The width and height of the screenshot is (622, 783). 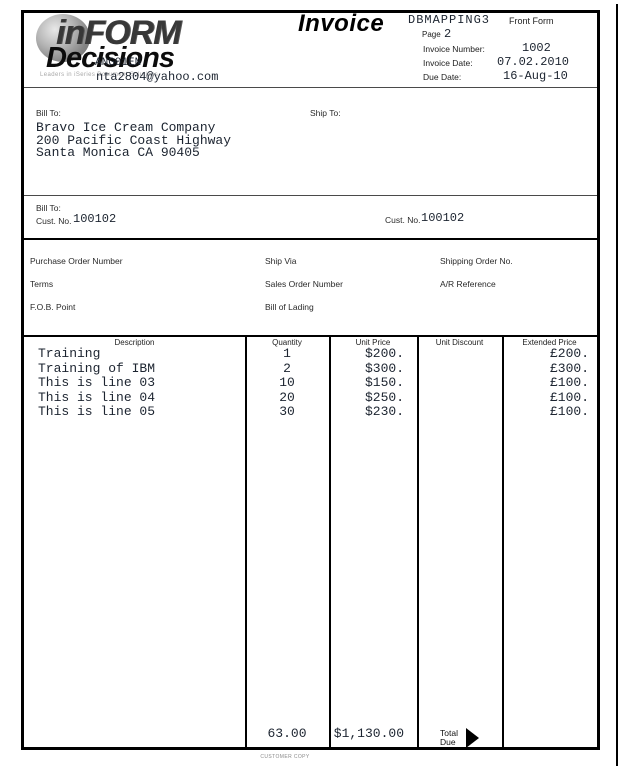 I want to click on column-header-extended-price: Extended Price, so click(x=549, y=342).